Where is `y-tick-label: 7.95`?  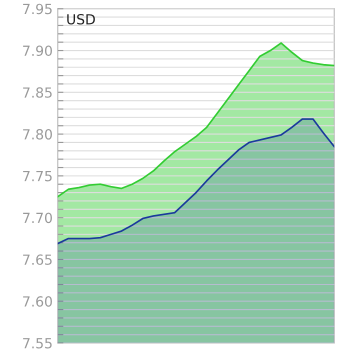 y-tick-label: 7.95 is located at coordinates (37, 9).